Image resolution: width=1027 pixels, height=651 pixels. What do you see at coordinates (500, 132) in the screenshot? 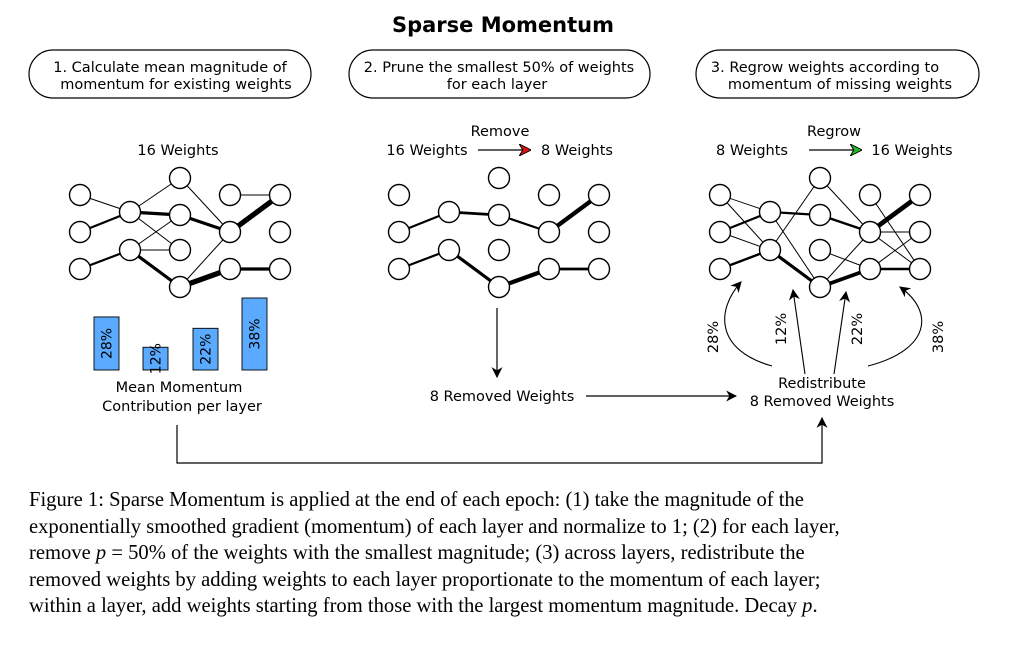
I see `panel-2-remove-label: Remove` at bounding box center [500, 132].